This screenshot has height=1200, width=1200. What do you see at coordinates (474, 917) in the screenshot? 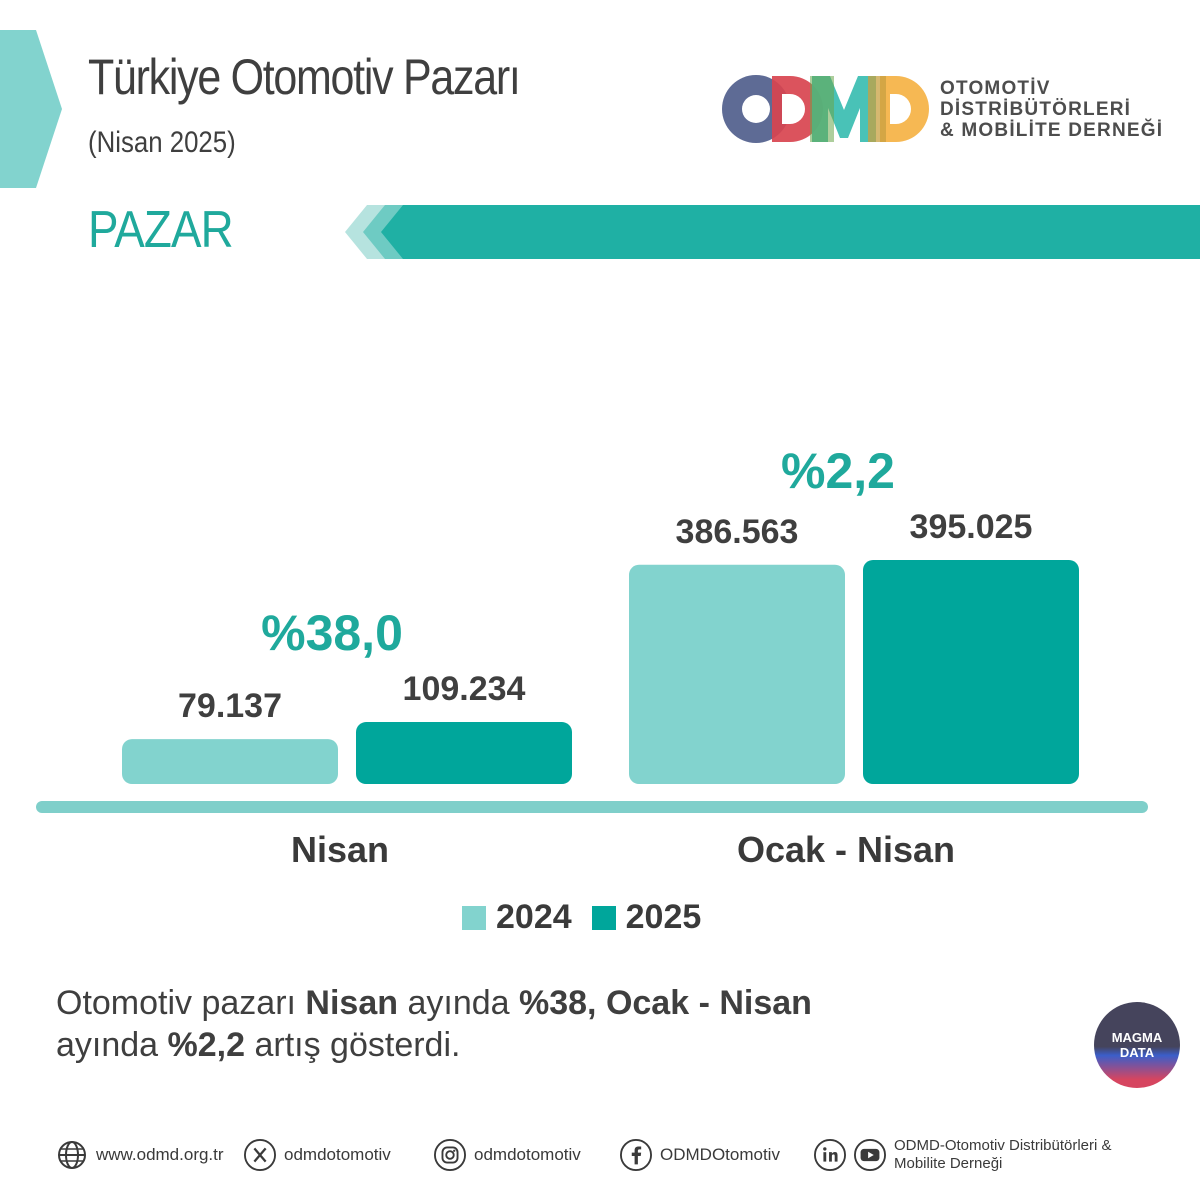
I see `legend-swatch-2024` at bounding box center [474, 917].